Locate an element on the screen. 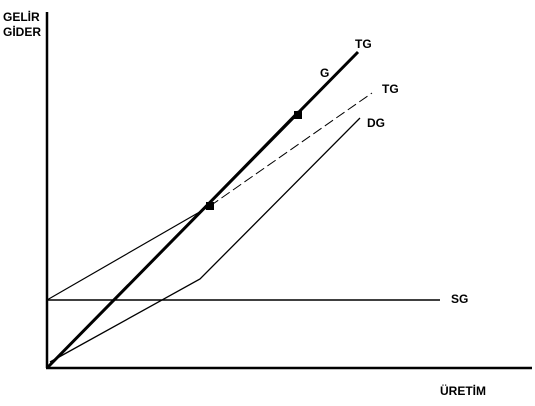 This screenshot has width=535, height=406. y-axis-label-line1: GELİR is located at coordinates (21, 17).